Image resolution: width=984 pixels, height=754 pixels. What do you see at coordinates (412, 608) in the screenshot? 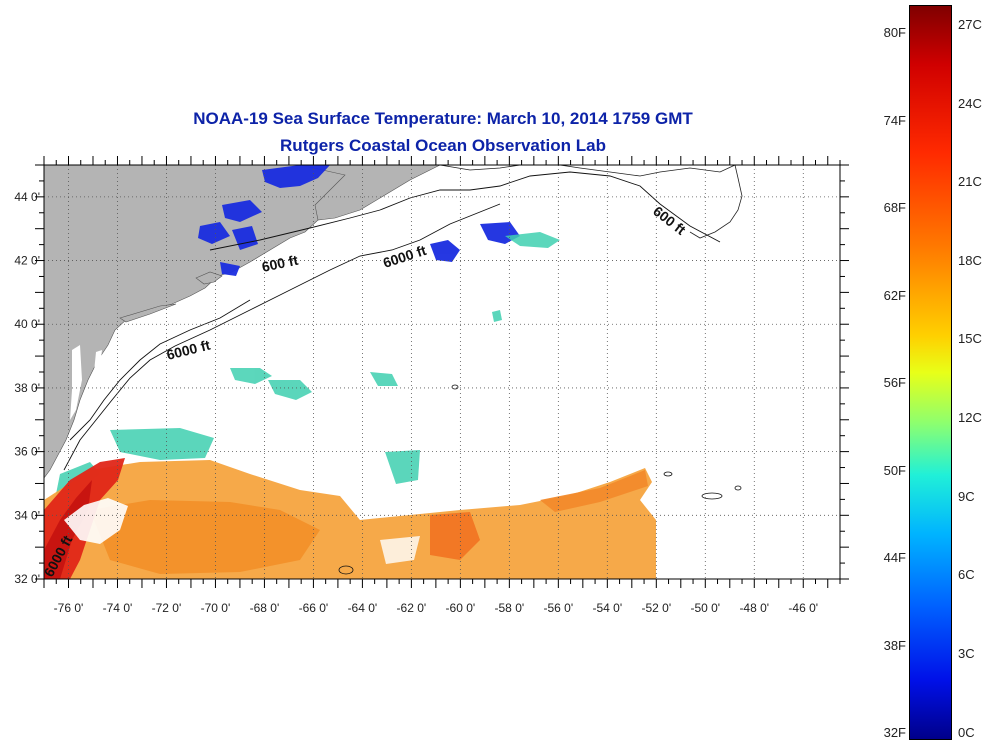
I see `lon-tick-label: -62 0'` at bounding box center [412, 608].